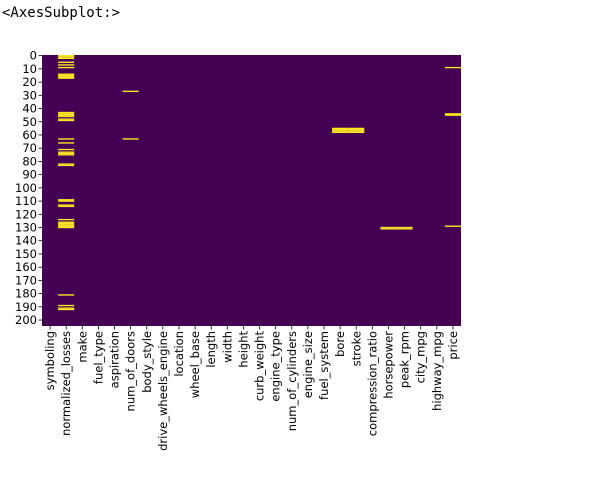 Image resolution: width=602 pixels, height=477 pixels. What do you see at coordinates (26, 307) in the screenshot?
I see `y-tick-label: 190` at bounding box center [26, 307].